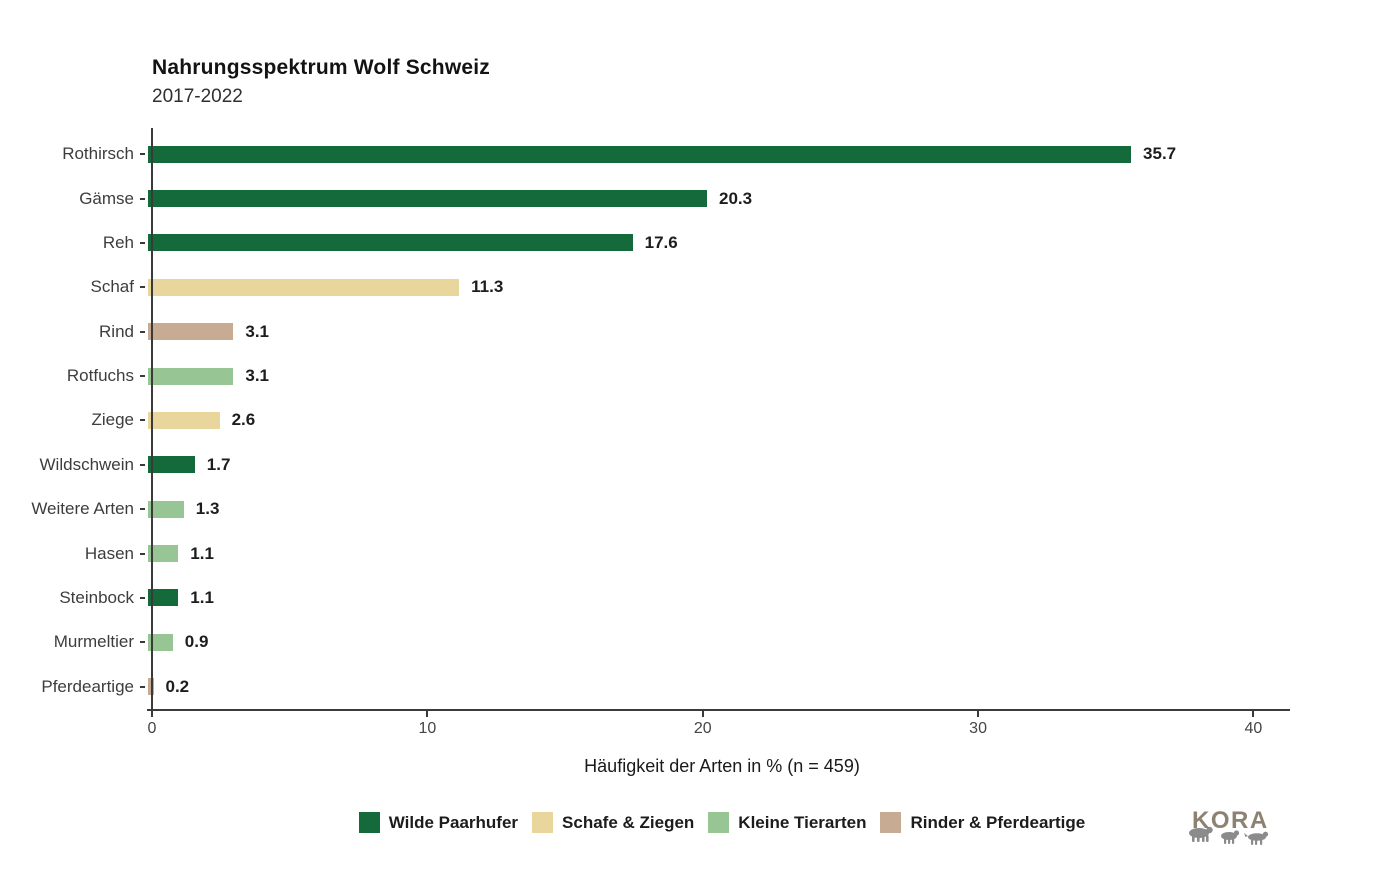 Image resolution: width=1400 pixels, height=874 pixels. Describe the element at coordinates (243, 420) in the screenshot. I see `bar-value-label: 2.6` at that location.